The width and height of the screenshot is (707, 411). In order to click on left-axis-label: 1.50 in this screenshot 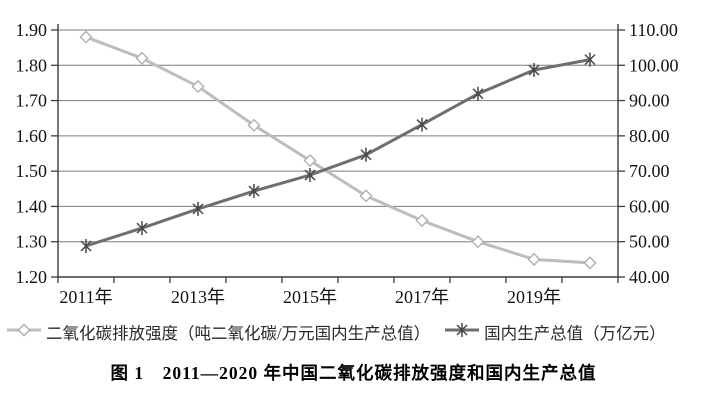, I will do `click(32, 171)`.